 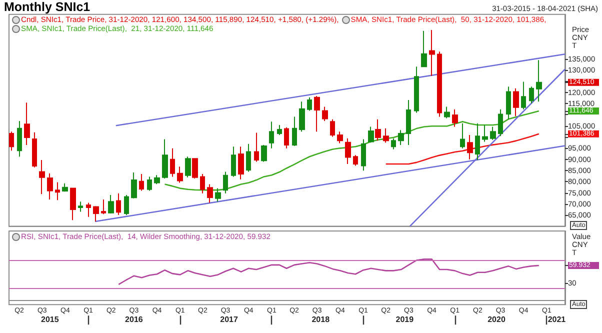 What do you see at coordinates (229, 319) in the screenshot?
I see `x2-tick-label: 2017` at bounding box center [229, 319].